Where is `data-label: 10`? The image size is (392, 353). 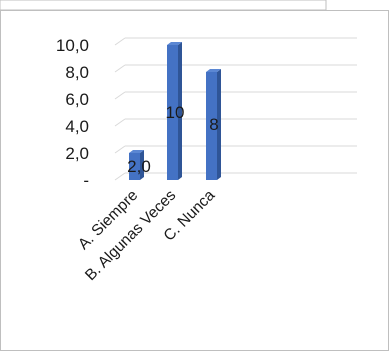
data-label: 10 is located at coordinates (175, 112).